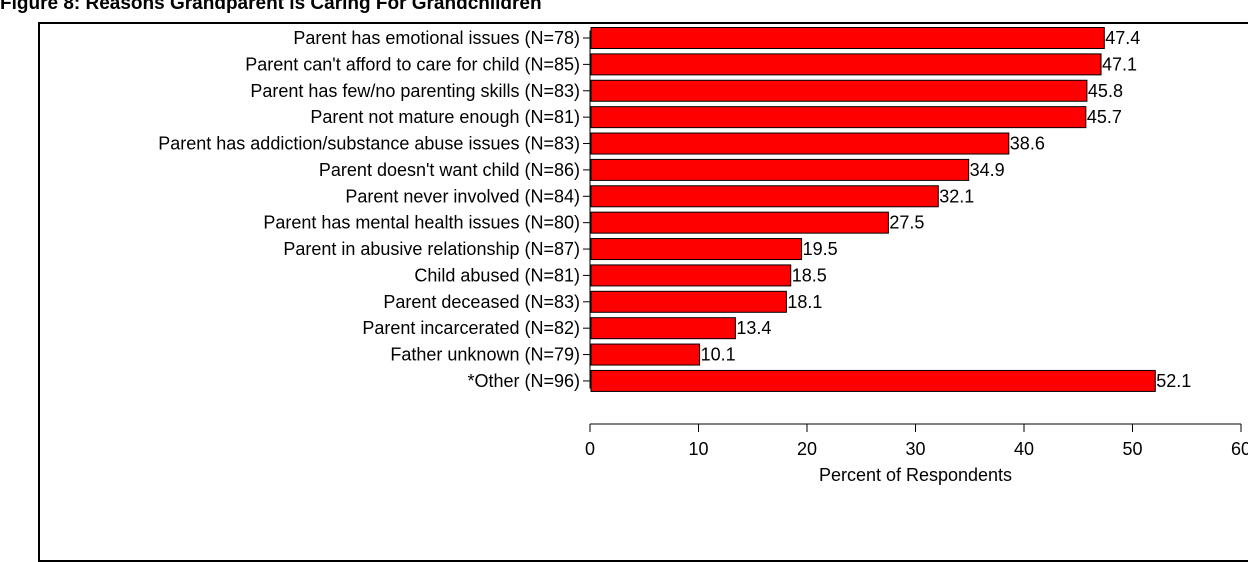  Describe the element at coordinates (431, 249) in the screenshot. I see `category-label: Parent in abusive relationship (N=87)` at that location.